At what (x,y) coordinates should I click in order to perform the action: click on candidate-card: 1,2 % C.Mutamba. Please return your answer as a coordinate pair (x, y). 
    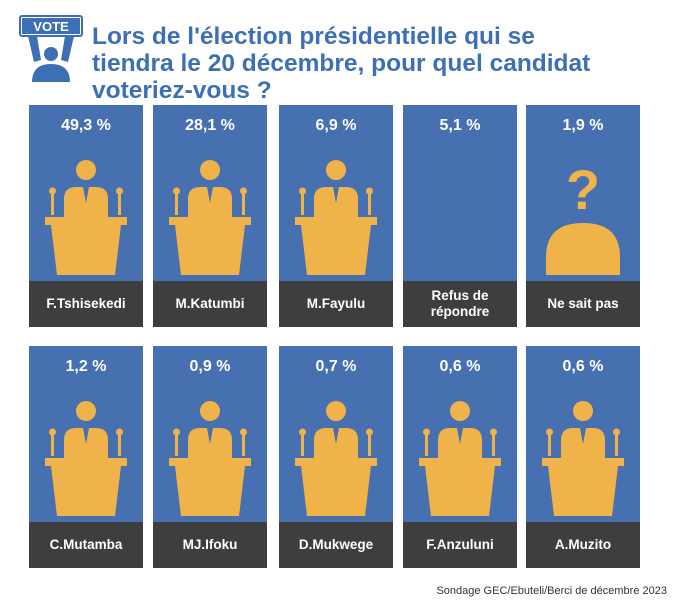
    Looking at the image, I should click on (86, 457).